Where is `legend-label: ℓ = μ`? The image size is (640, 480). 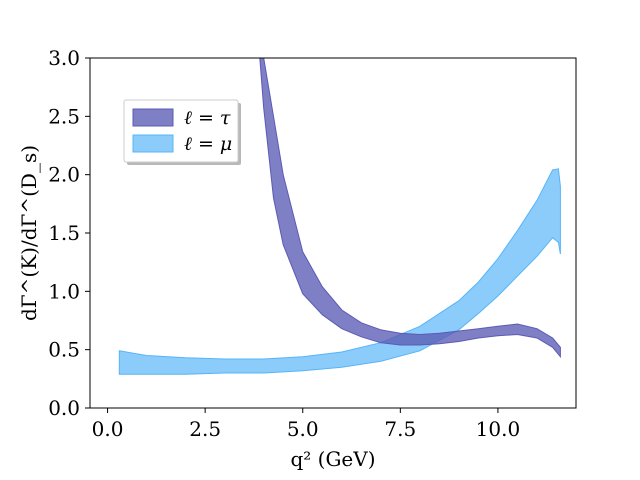 legend-label: ℓ = μ is located at coordinates (208, 144).